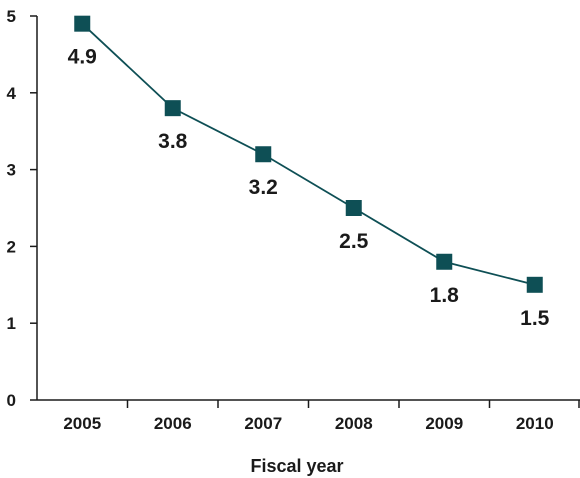 Image resolution: width=580 pixels, height=478 pixels. I want to click on y-tick-label: 4, so click(12, 93).